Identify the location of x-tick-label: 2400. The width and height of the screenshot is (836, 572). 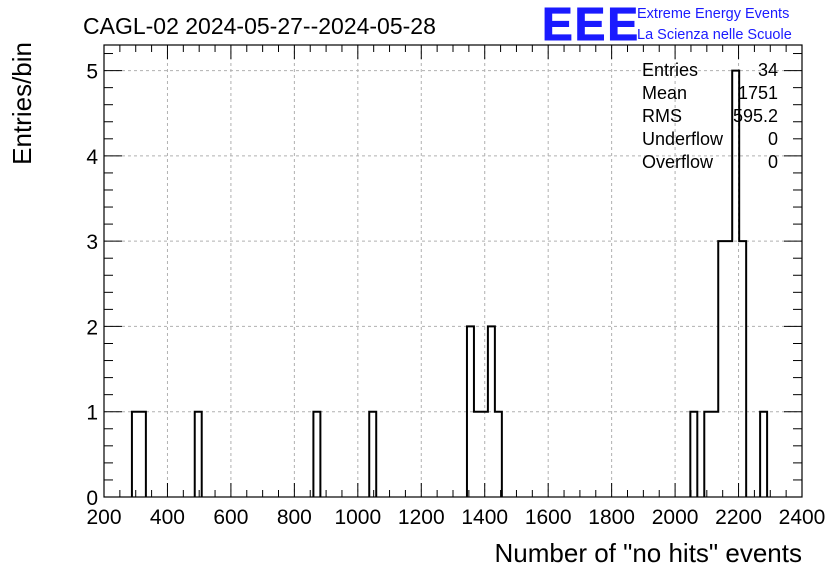
(802, 517).